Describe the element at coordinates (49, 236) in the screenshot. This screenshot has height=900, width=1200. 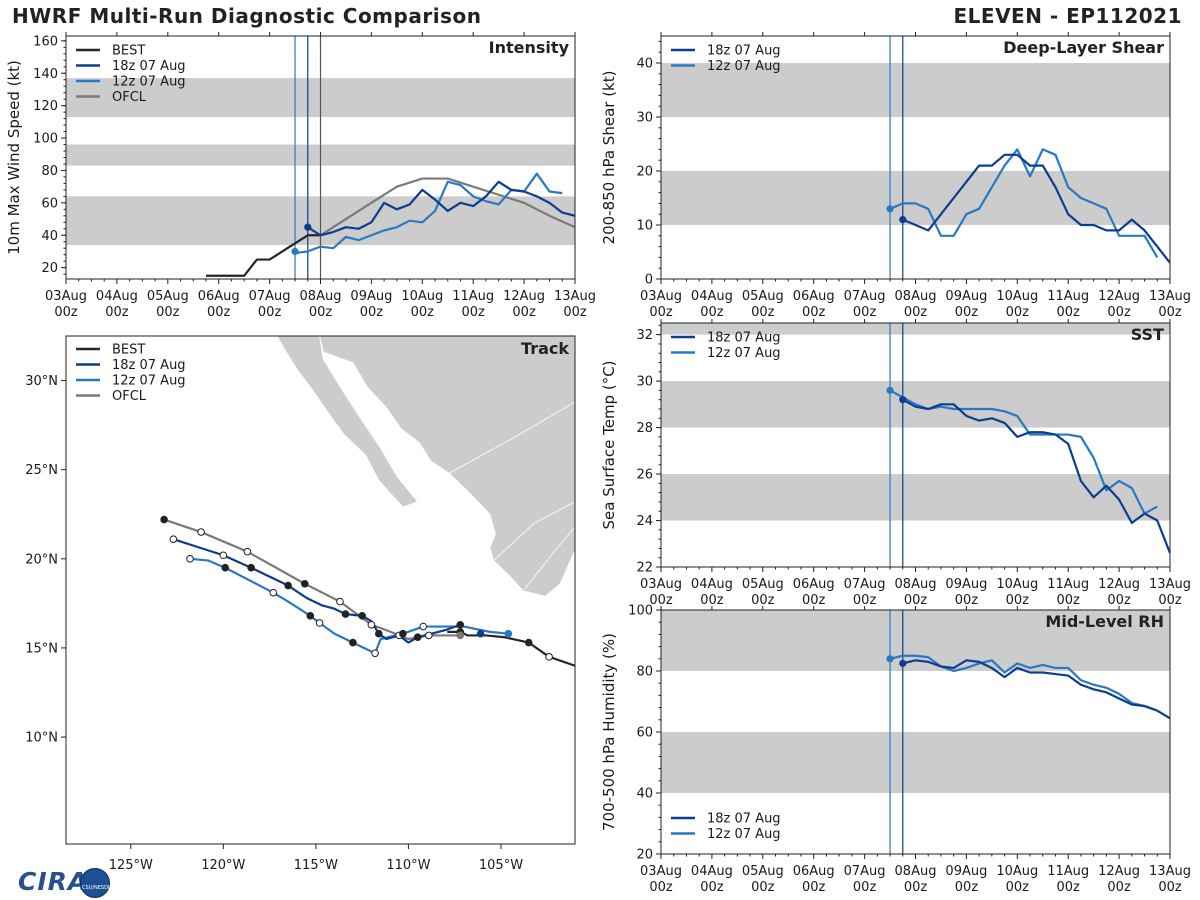
I see `intensity-ytick-label: 40` at that location.